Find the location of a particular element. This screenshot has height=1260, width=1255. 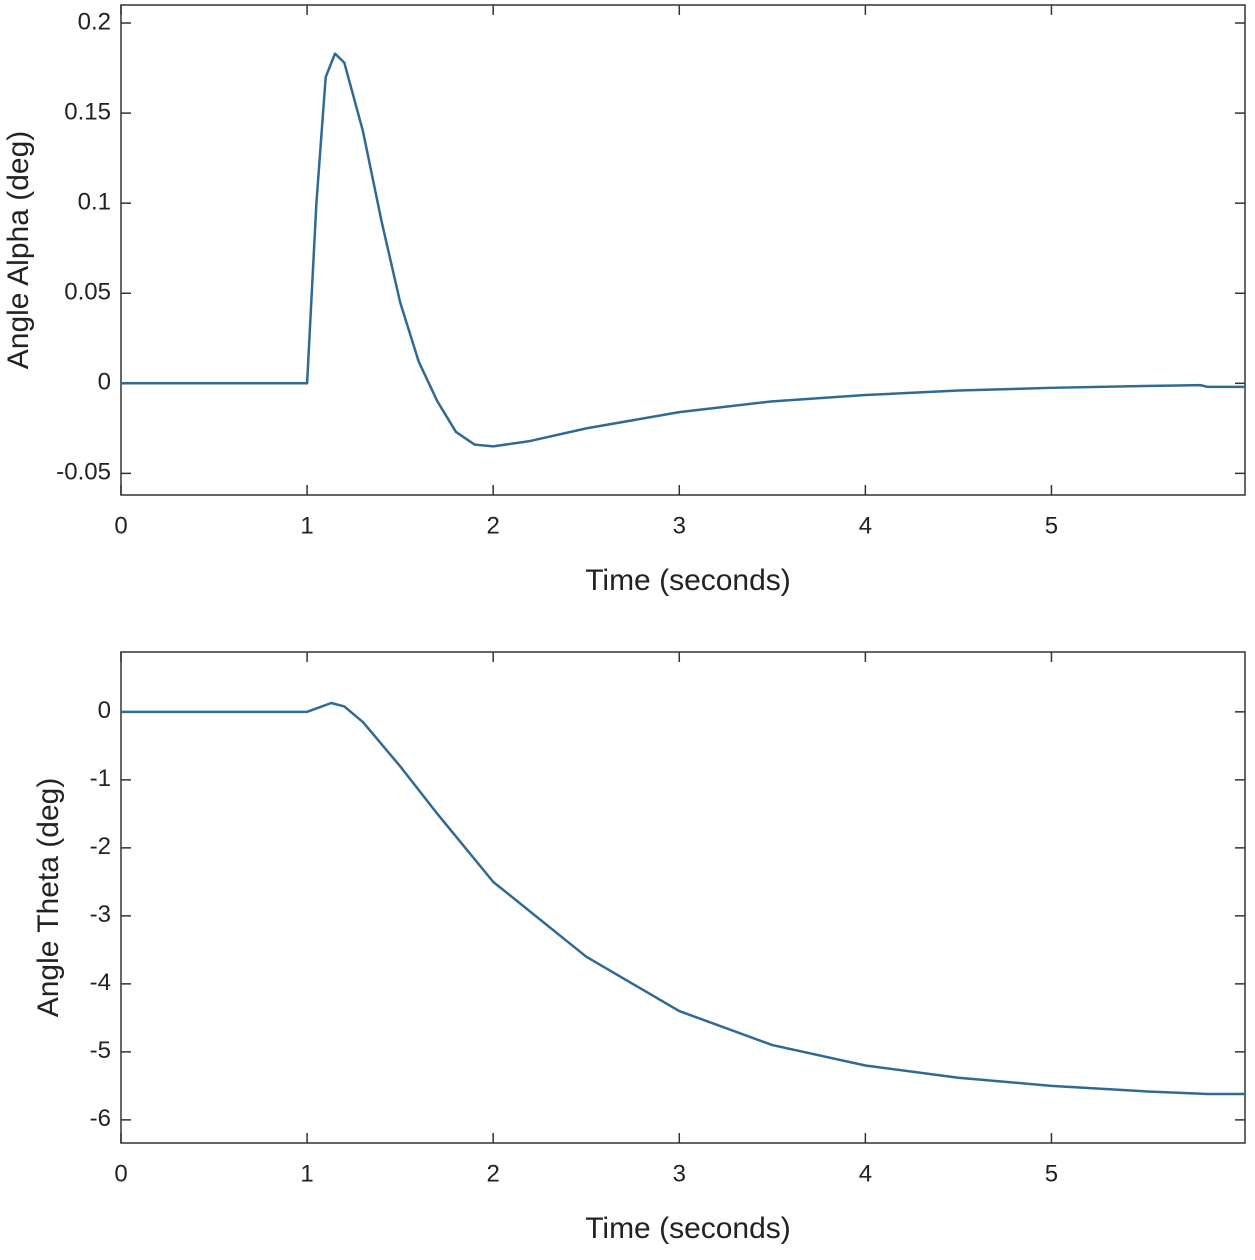

y-axis-label: Angle Theta (deg) is located at coordinates (48, 898).